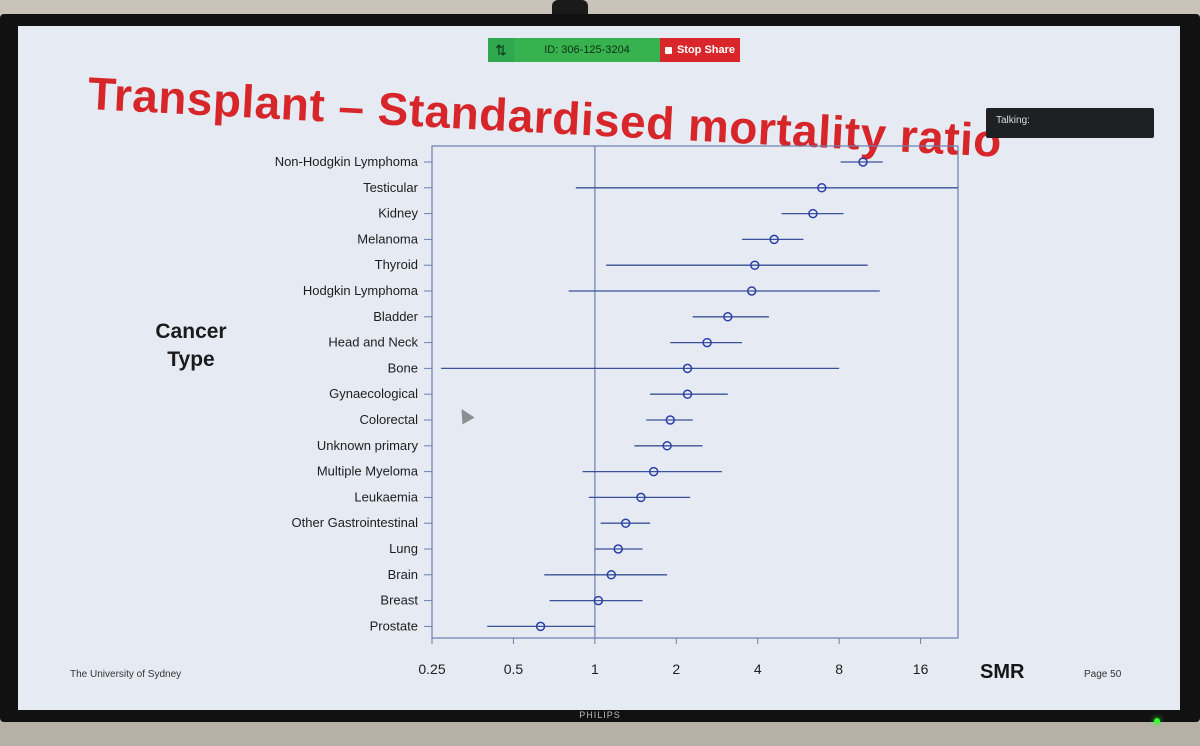 This screenshot has height=746, width=1200. Describe the element at coordinates (391, 187) in the screenshot. I see `y-tick-label: Testicular` at that location.